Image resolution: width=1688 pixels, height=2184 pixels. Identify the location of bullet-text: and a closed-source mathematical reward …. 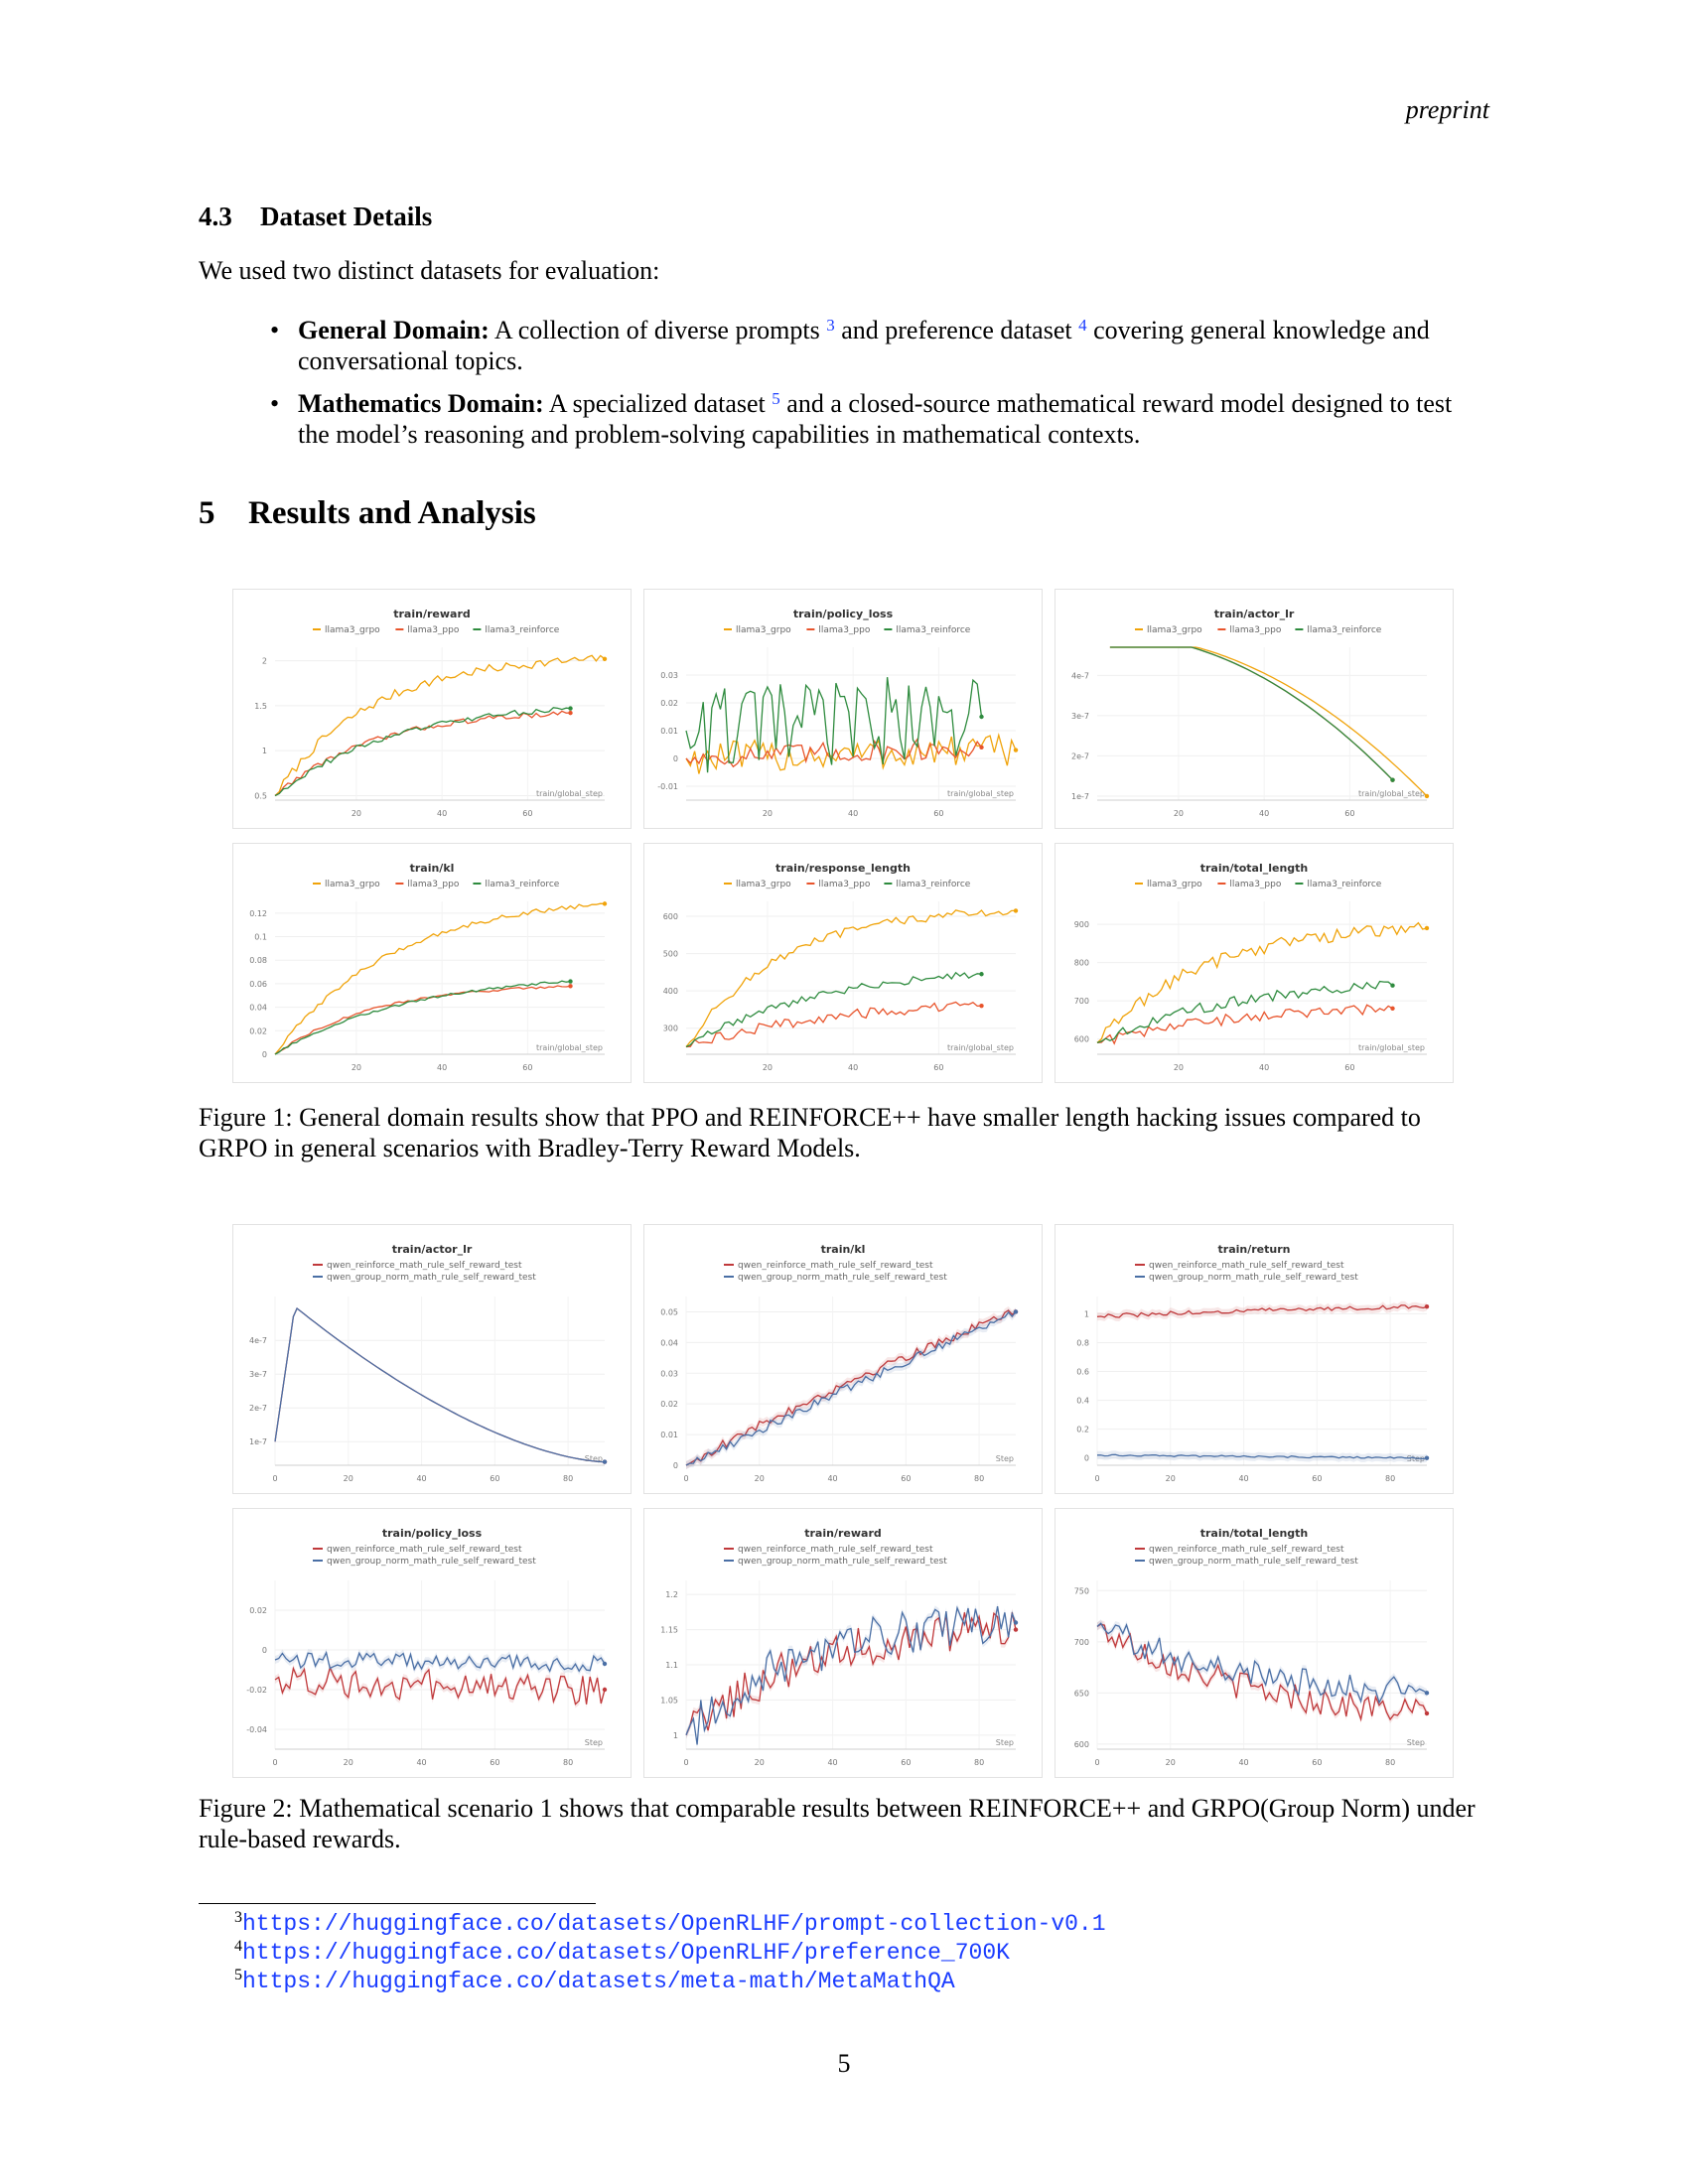
(875, 419).